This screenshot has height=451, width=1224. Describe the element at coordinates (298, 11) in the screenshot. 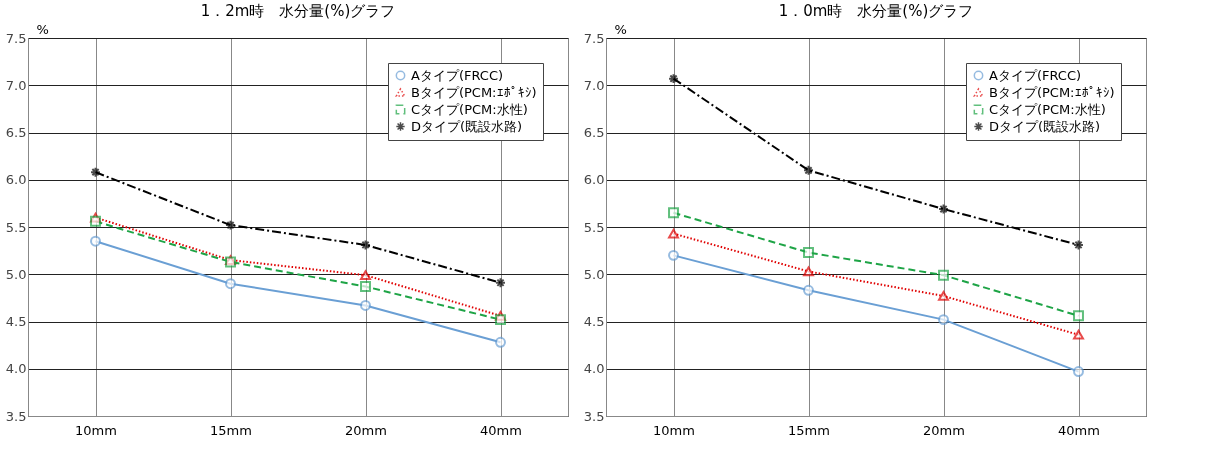

I see `chart-title: 1．2m時 水分量(%)グラフ` at that location.